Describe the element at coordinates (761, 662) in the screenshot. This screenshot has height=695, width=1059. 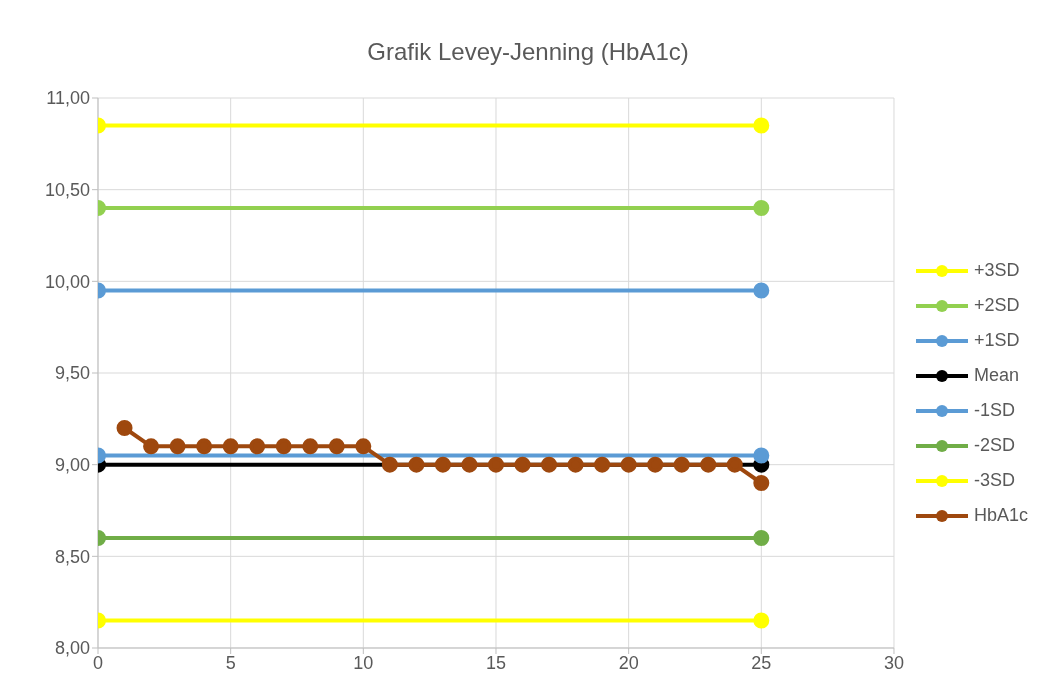
I see `x-tick-label: 25` at that location.